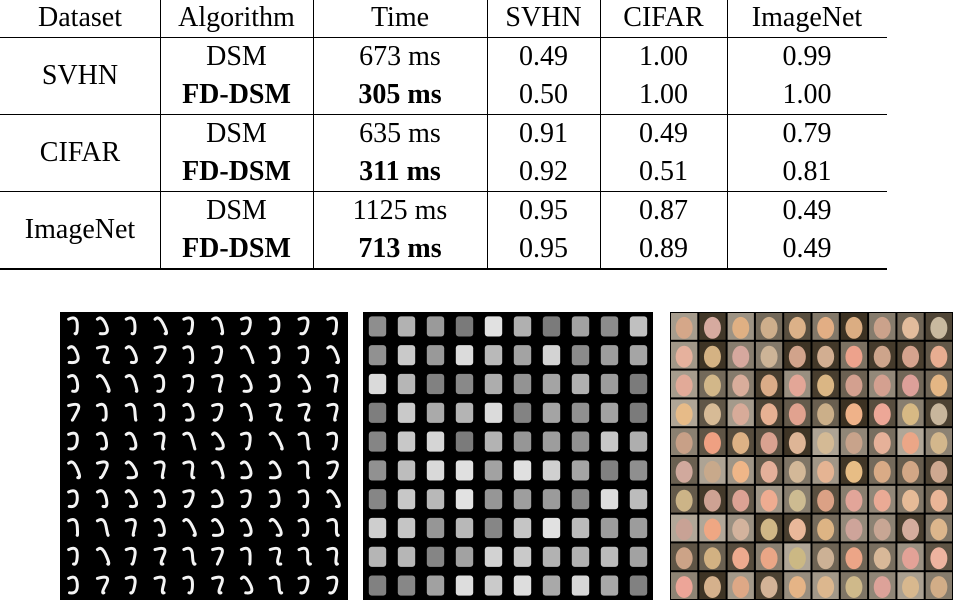  Describe the element at coordinates (236, 17) in the screenshot. I see `header-cell: Algorithm` at that location.